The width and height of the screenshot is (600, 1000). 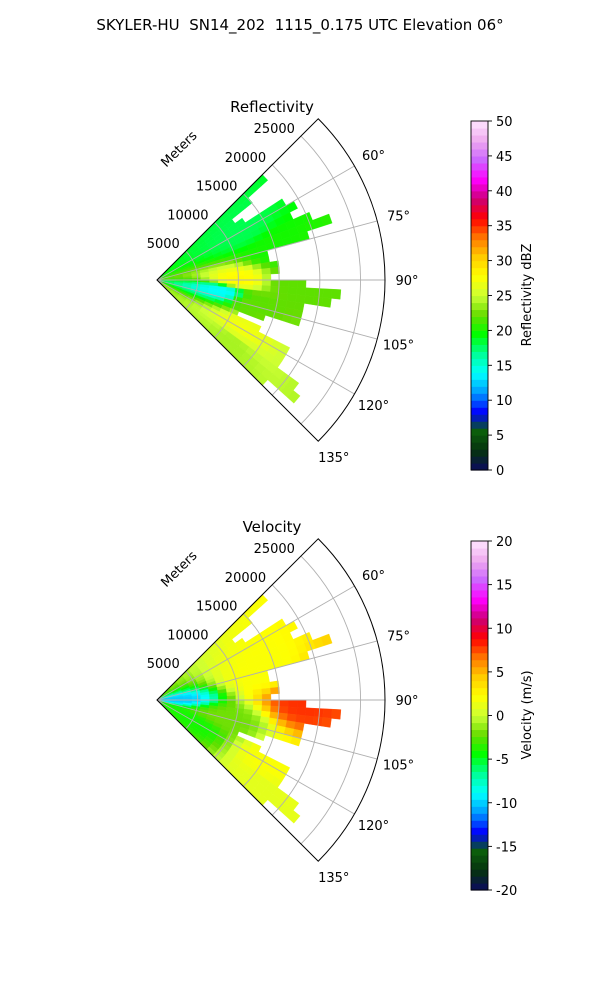 I want to click on colorbar: 0 5 10 15 20 25 30 35 40 45 50, so click(x=491, y=297).